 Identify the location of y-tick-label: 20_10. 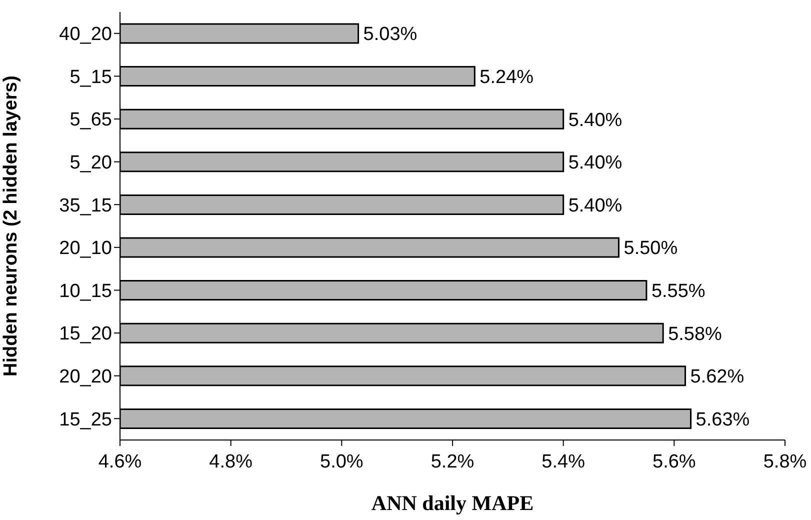
(85, 249).